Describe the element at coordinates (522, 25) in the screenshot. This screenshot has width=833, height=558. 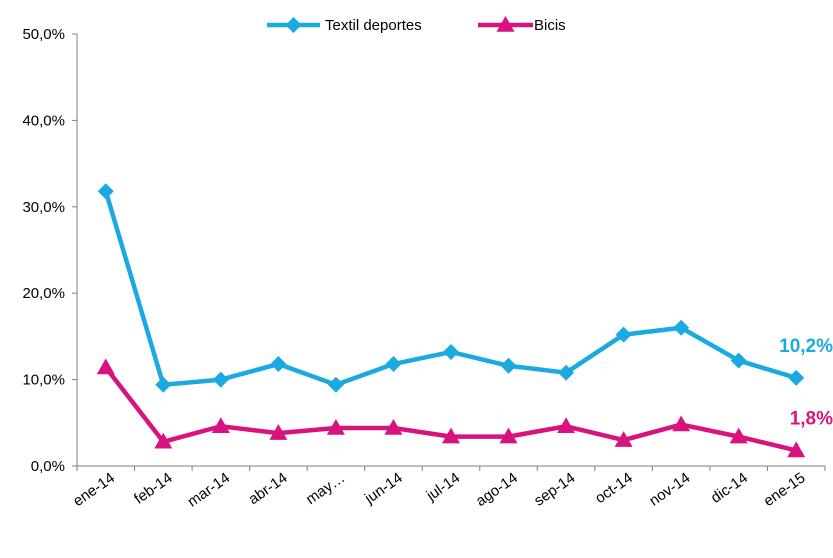
I see `legend-item: Bicis` at that location.